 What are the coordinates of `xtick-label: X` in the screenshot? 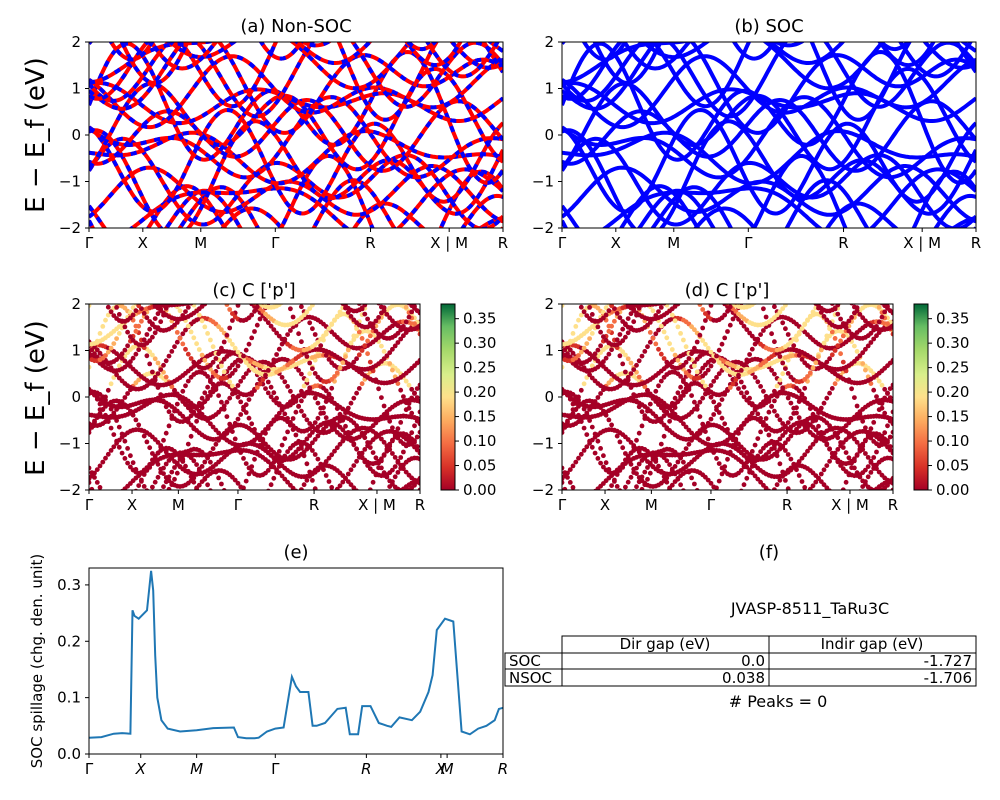 It's located at (132, 505).